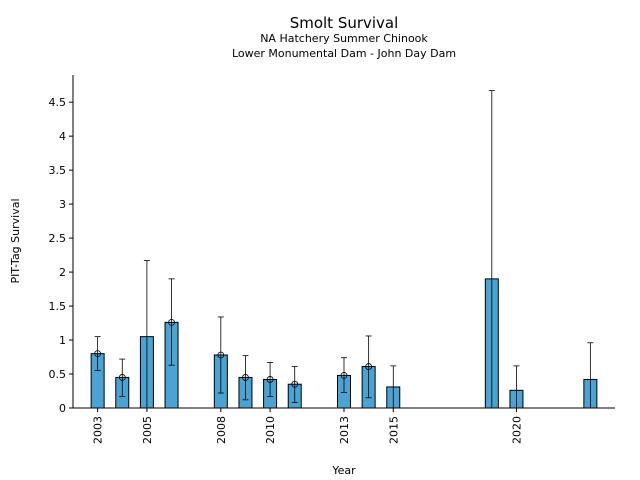 This screenshot has height=480, width=640. Describe the element at coordinates (171, 322) in the screenshot. I see `point-marker-2006` at that location.